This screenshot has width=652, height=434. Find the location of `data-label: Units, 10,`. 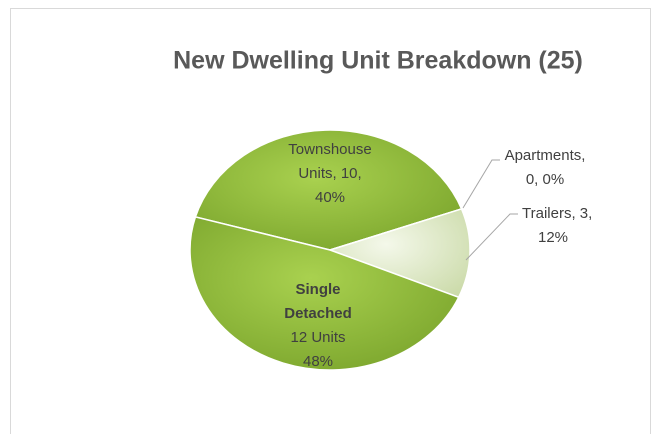

data-label: Units, 10, is located at coordinates (329, 173).